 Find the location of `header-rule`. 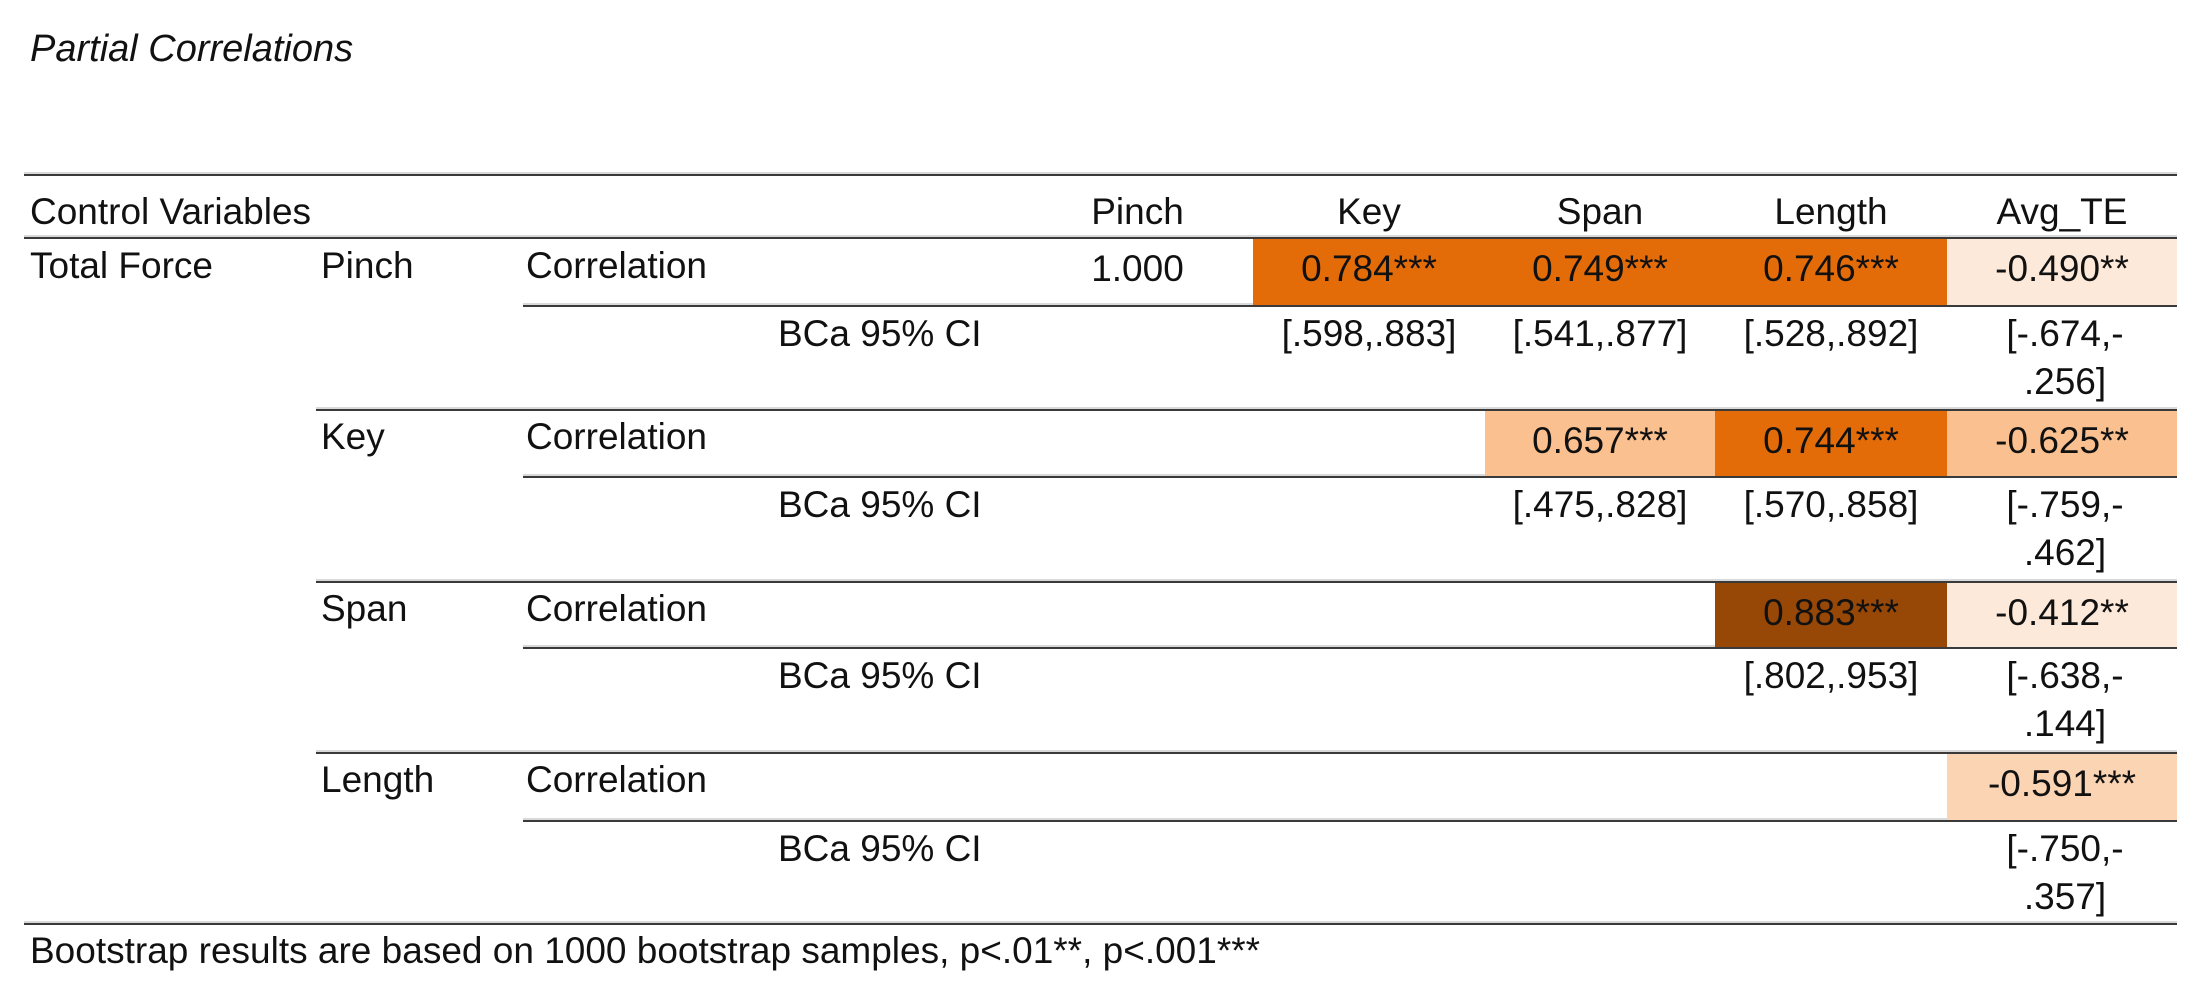

header-rule is located at coordinates (1100, 238).